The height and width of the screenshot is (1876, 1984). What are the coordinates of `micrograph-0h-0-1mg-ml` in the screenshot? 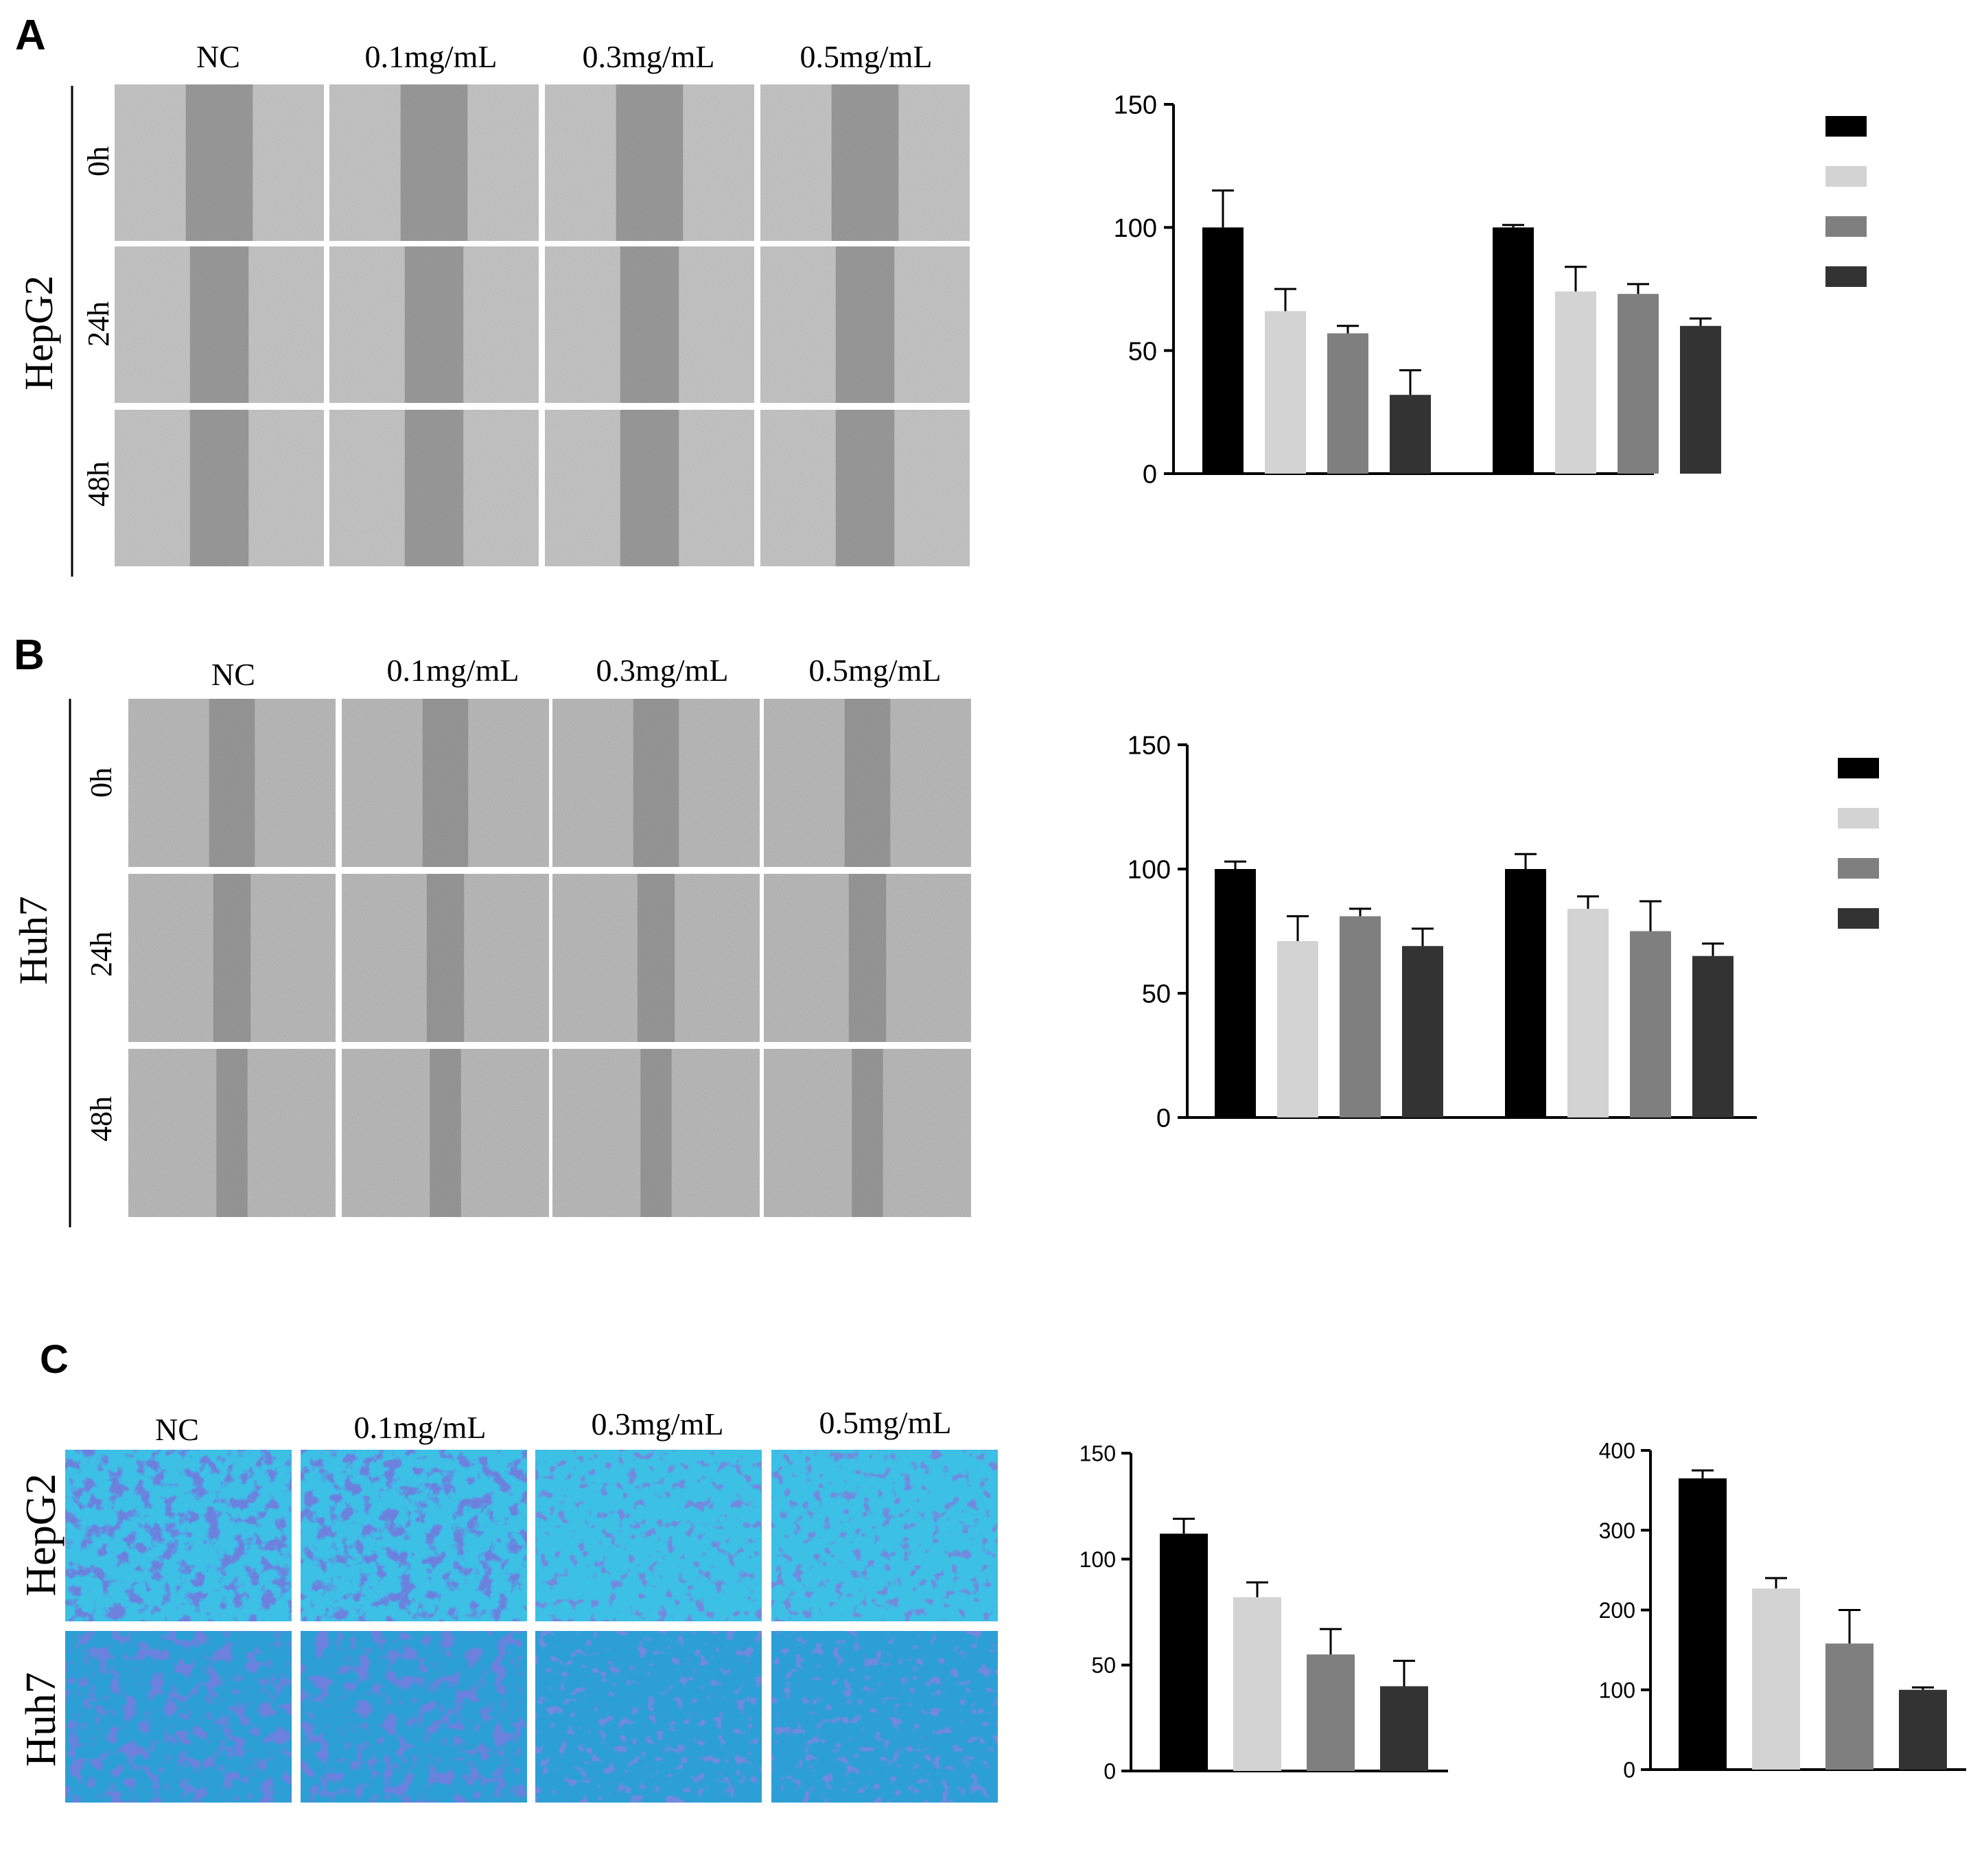 It's located at (445, 783).